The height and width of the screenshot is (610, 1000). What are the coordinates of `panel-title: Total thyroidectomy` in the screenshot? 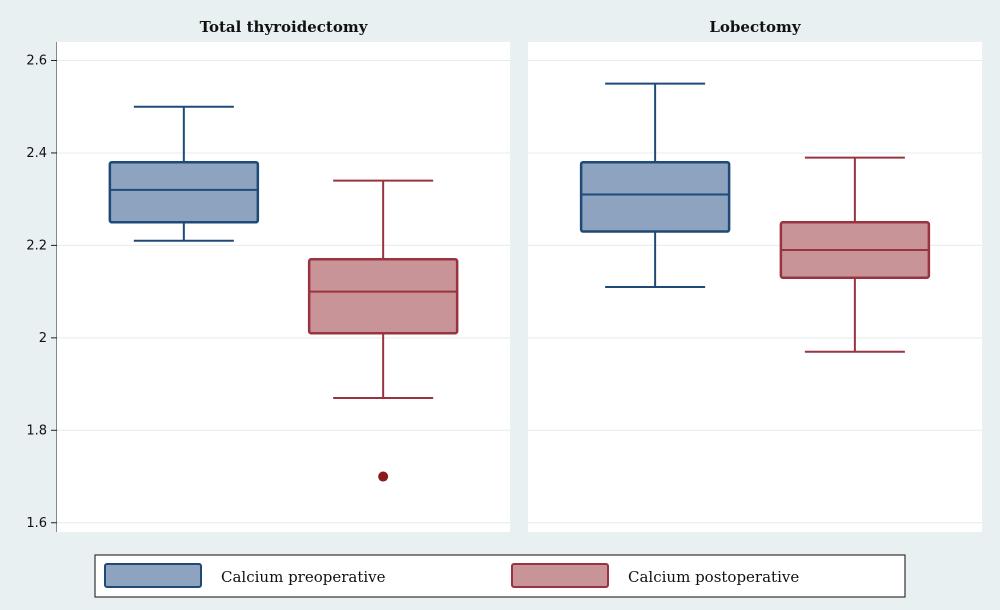 It's located at (284, 27).